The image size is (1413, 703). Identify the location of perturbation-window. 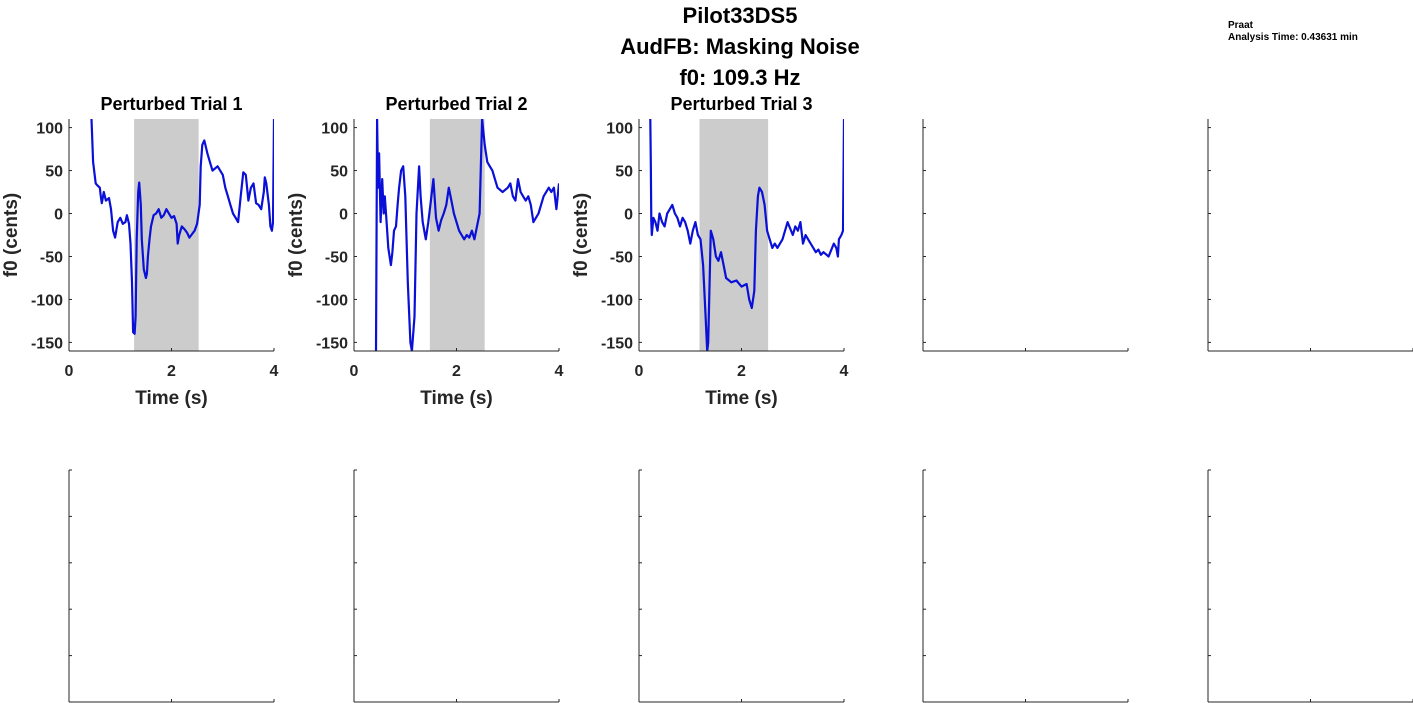
(457, 235).